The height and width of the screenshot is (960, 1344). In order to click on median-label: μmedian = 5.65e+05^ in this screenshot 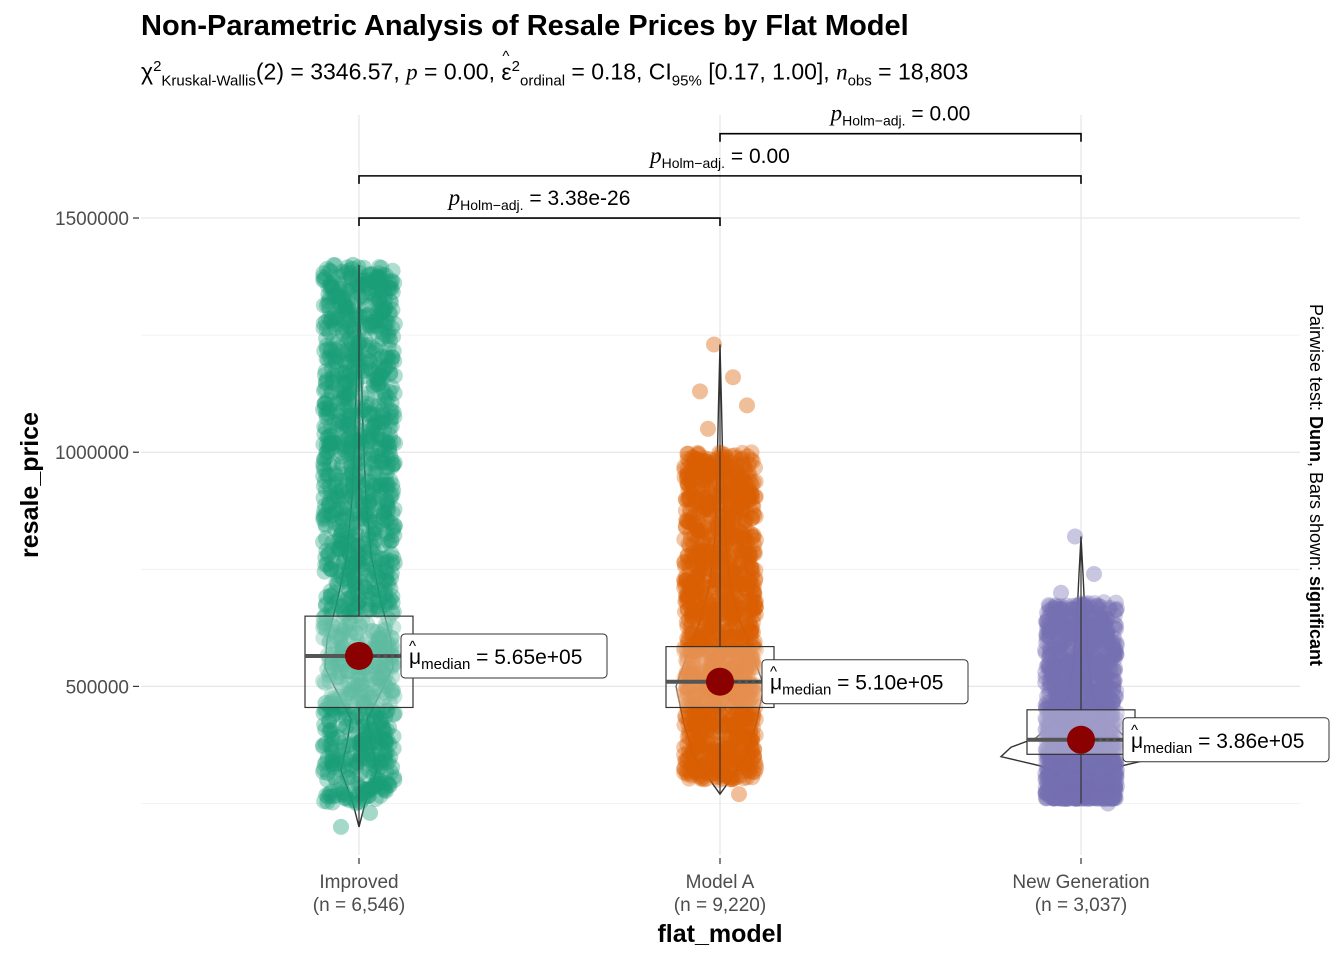, I will do `click(504, 656)`.